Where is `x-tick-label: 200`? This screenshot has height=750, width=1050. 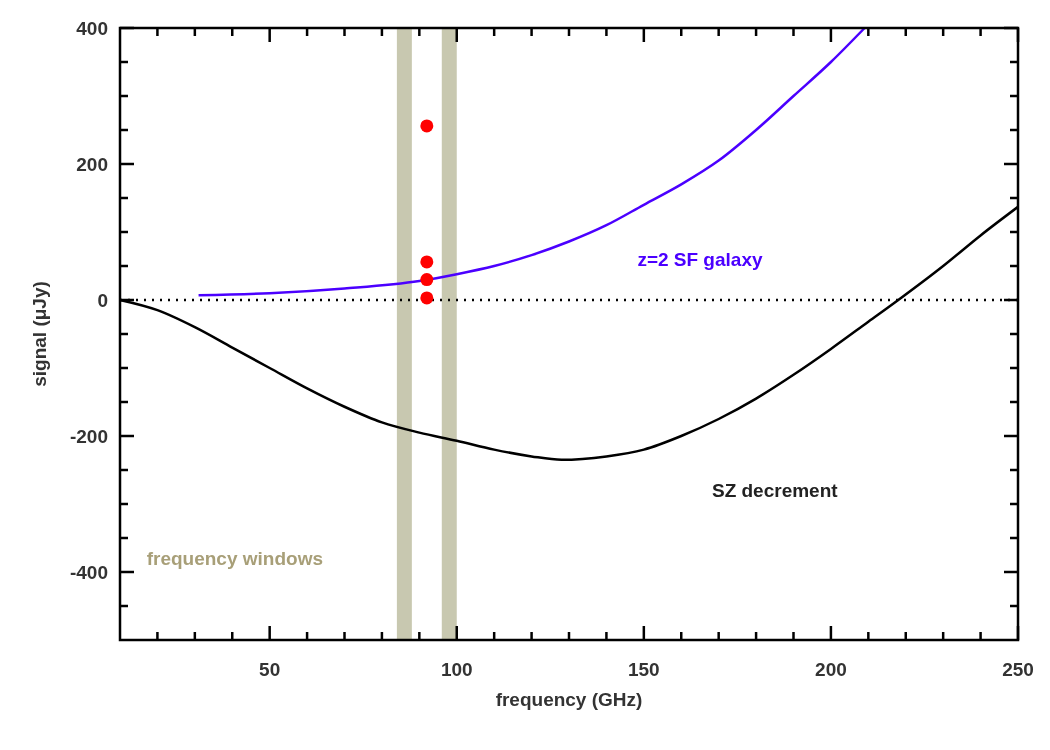 x-tick-label: 200 is located at coordinates (831, 669).